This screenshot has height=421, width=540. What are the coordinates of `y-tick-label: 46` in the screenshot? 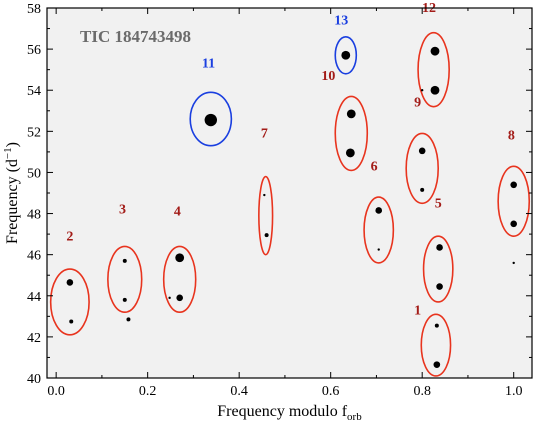 It's located at (34, 256).